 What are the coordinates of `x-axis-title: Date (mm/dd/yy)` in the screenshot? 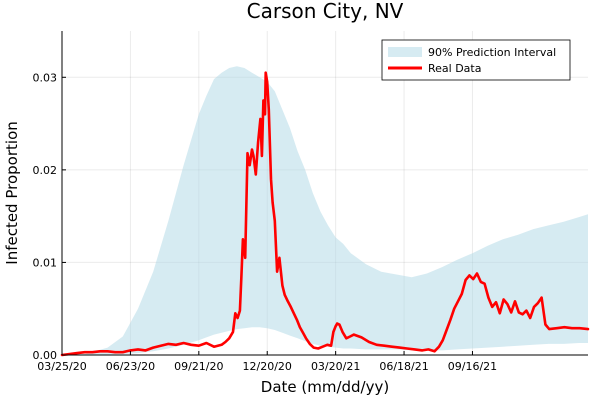 It's located at (325, 387).